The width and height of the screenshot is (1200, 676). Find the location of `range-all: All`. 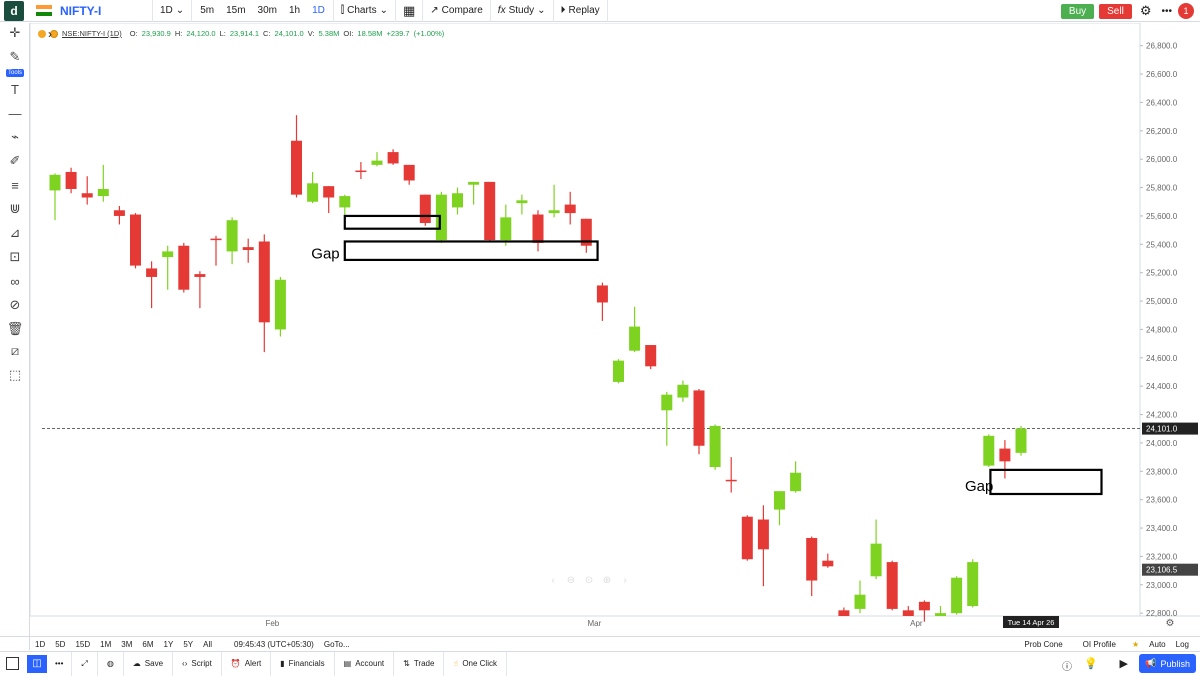

range-all: All is located at coordinates (208, 644).